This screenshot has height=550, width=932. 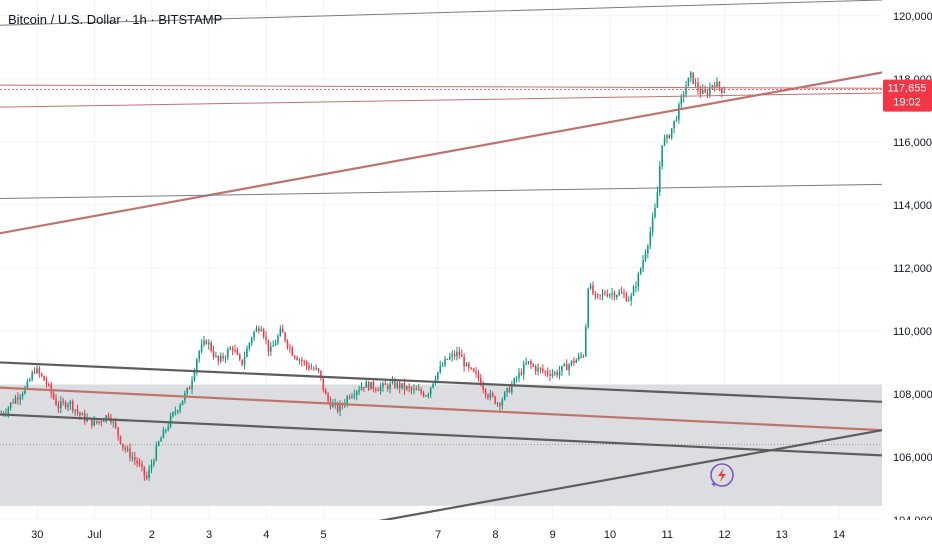 I want to click on trendline-channel-top, so click(x=442, y=382).